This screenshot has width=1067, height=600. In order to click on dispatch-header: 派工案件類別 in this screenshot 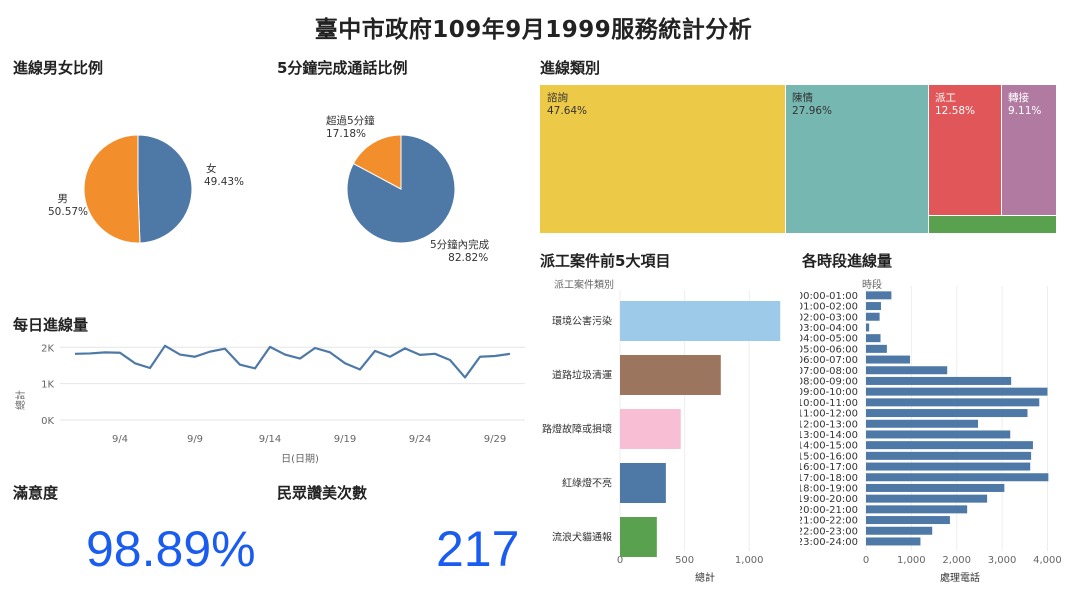, I will do `click(584, 284)`.